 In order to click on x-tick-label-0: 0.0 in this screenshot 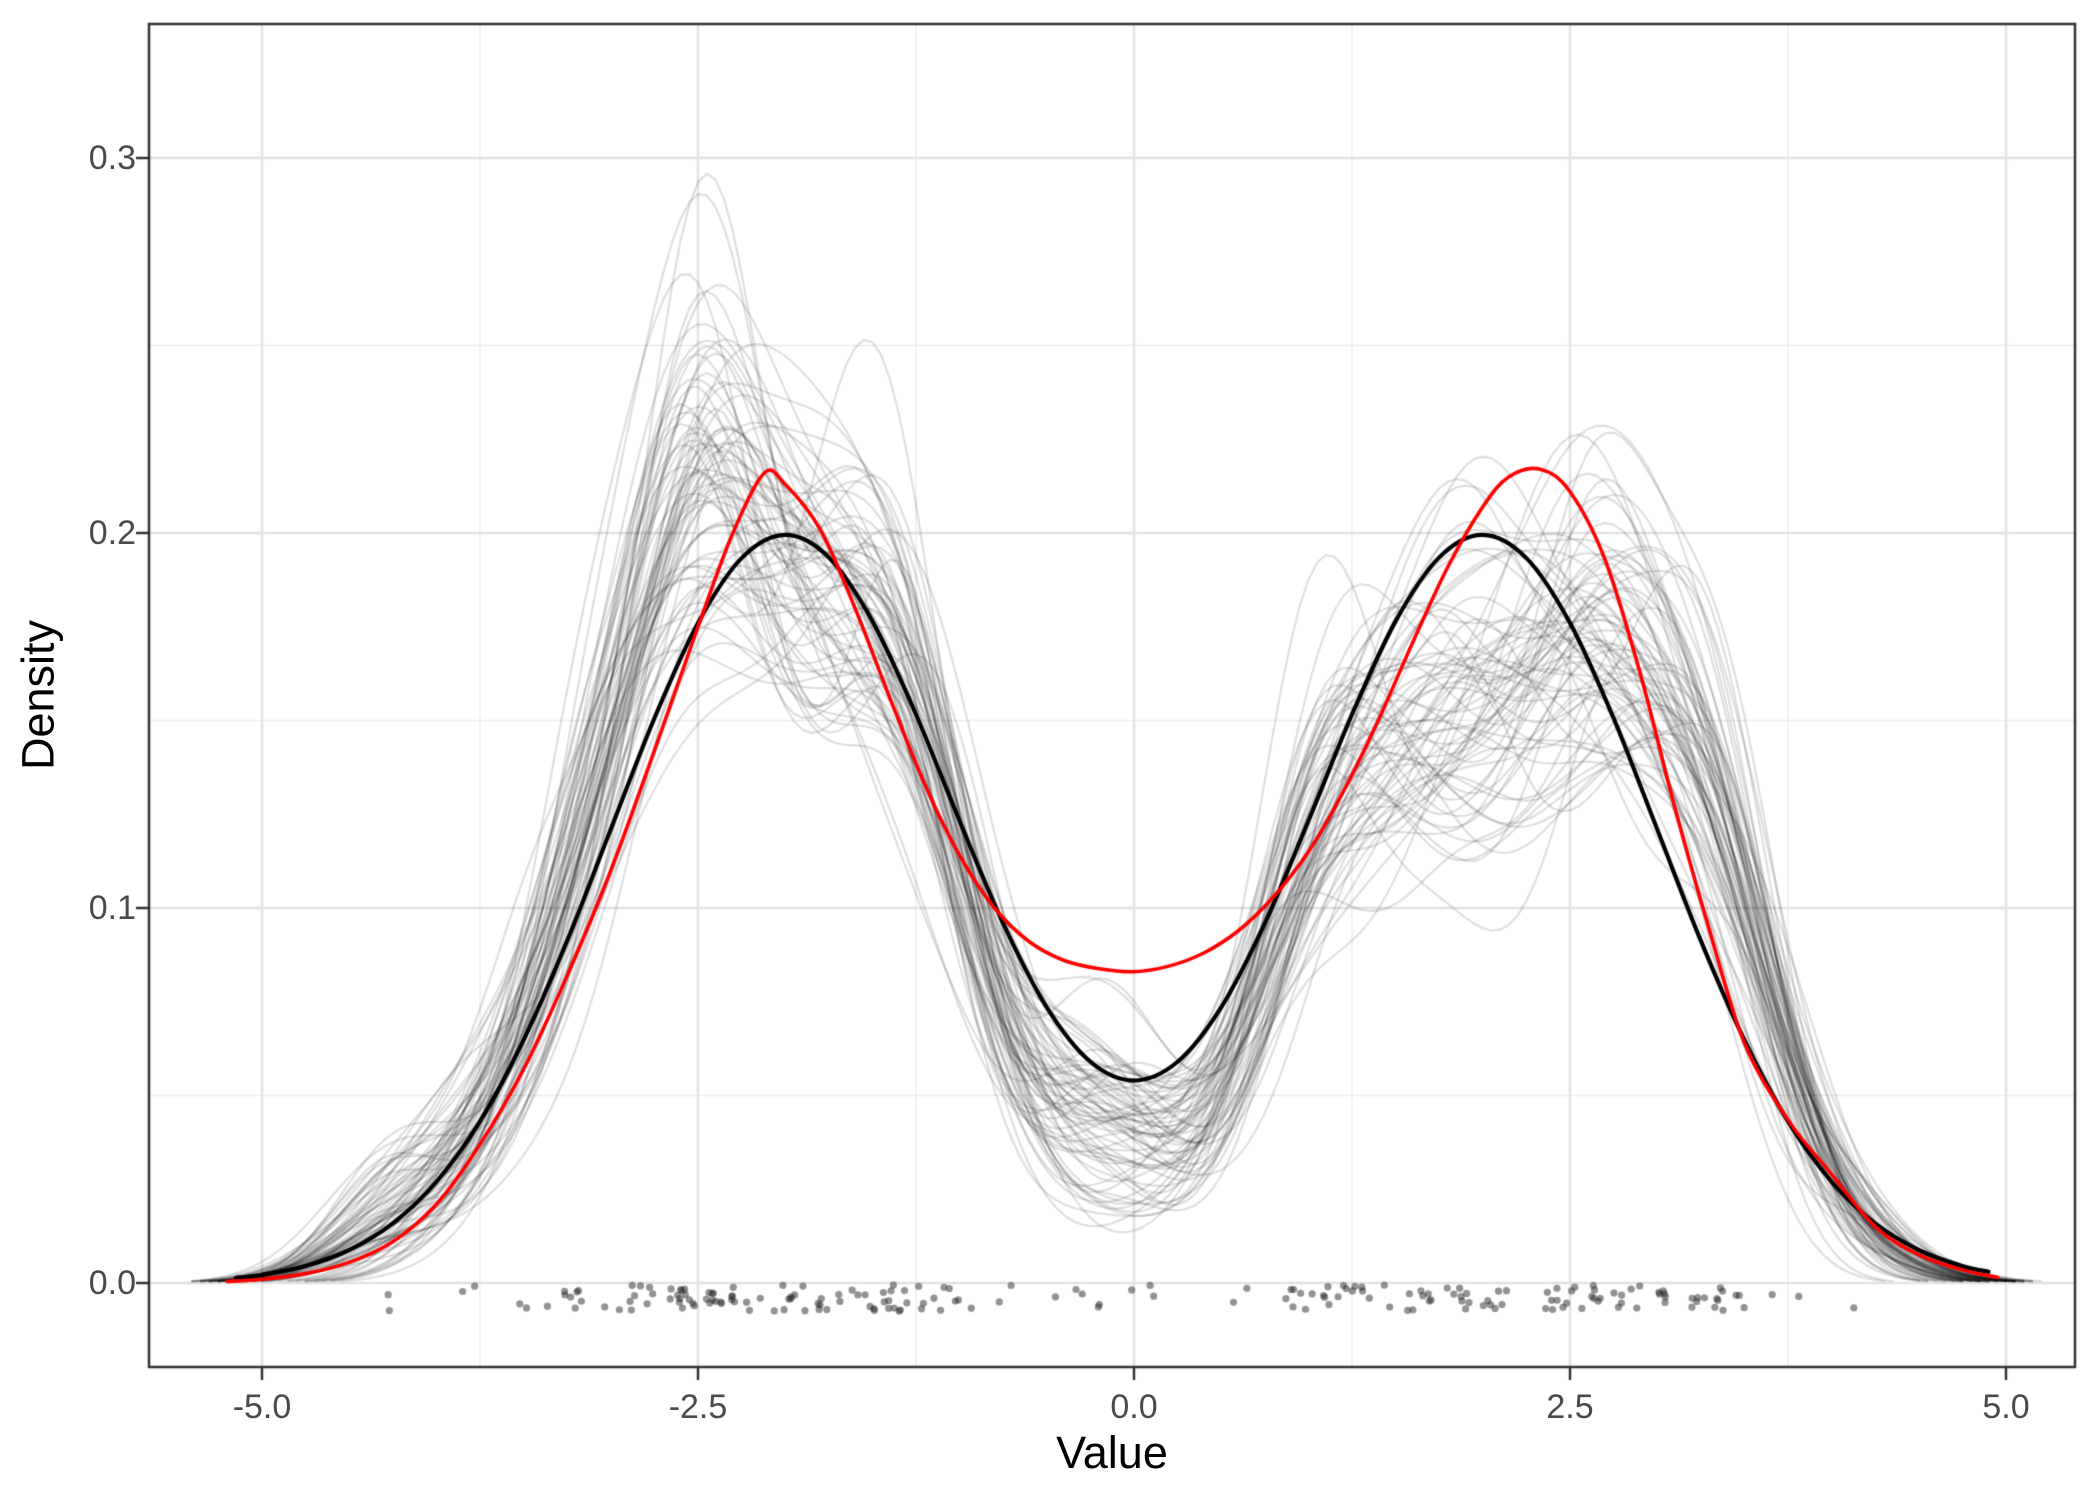, I will do `click(1134, 1407)`.